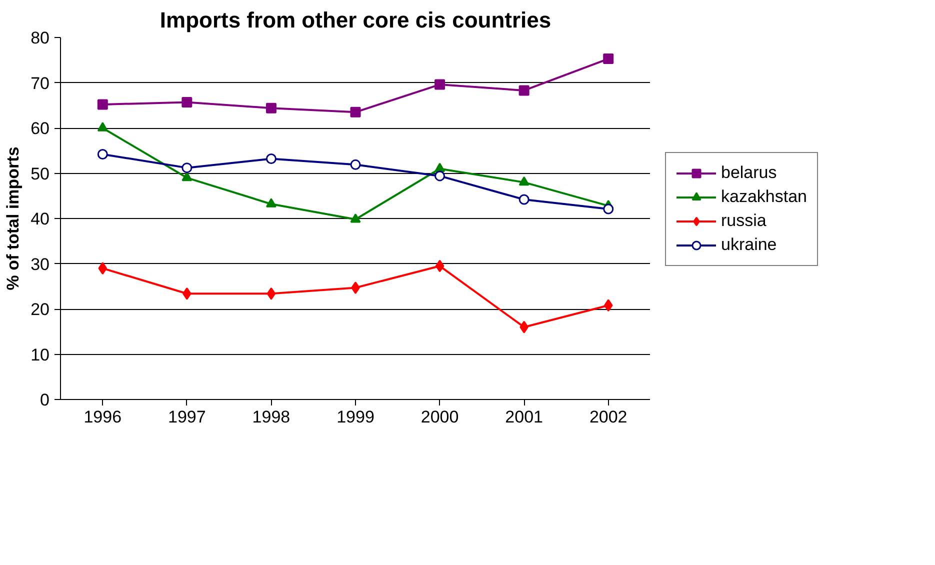 This screenshot has width=935, height=565. I want to click on x-tick-label: 2000, so click(439, 417).